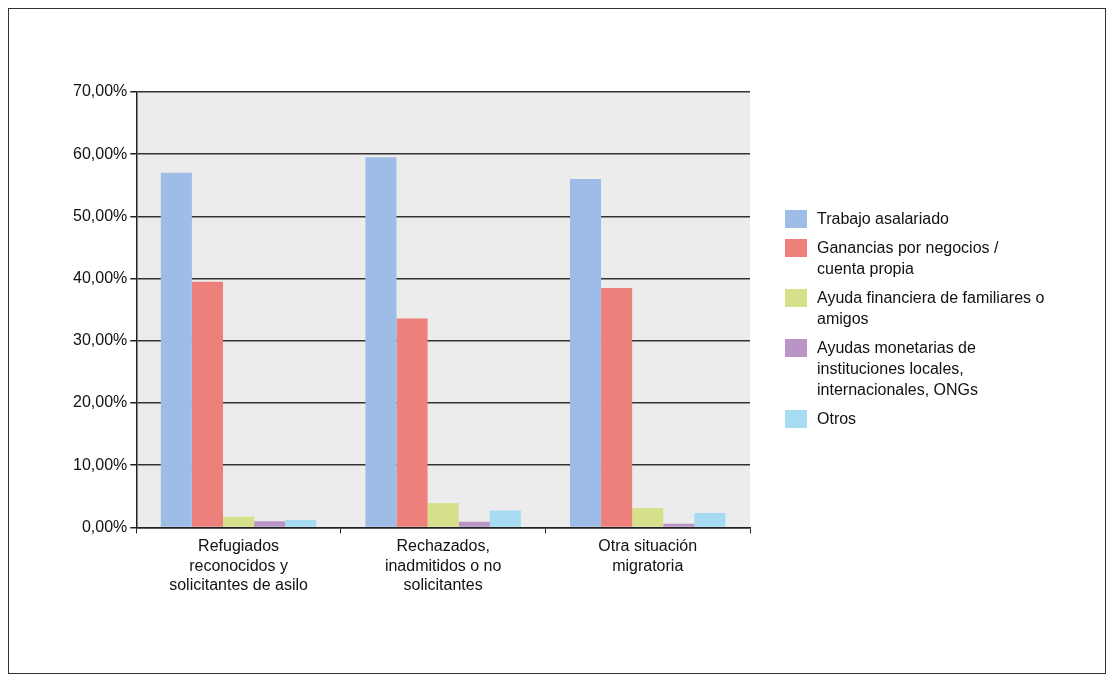 This screenshot has width=1106, height=674. I want to click on legend-label: Otros, so click(837, 419).